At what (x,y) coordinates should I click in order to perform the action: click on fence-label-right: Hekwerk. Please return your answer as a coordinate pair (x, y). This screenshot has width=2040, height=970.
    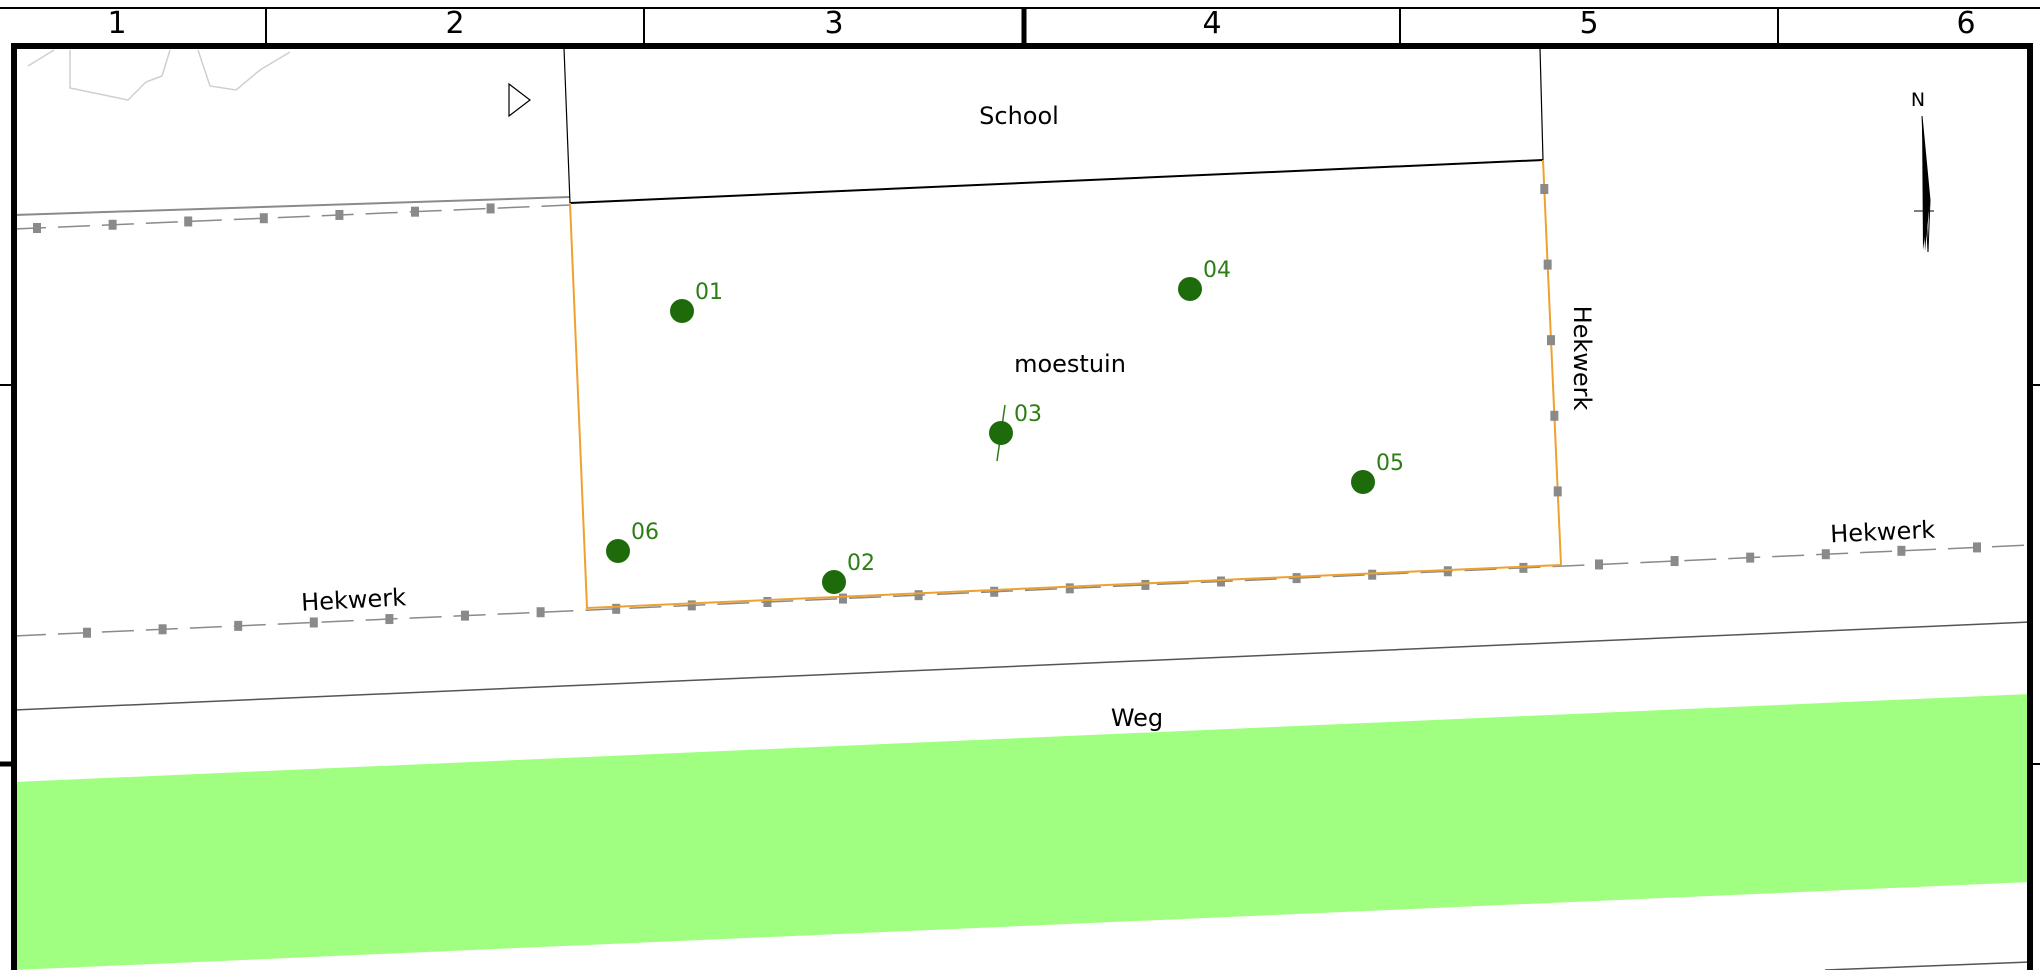
    Looking at the image, I should click on (1582, 358).